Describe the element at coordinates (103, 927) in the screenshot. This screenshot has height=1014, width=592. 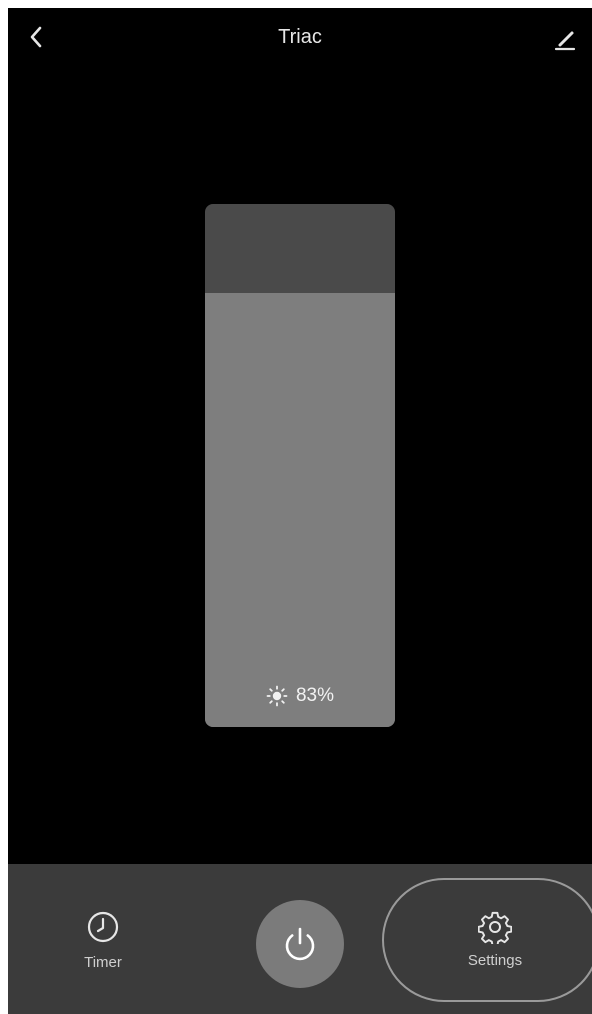
I see `clock-icon` at that location.